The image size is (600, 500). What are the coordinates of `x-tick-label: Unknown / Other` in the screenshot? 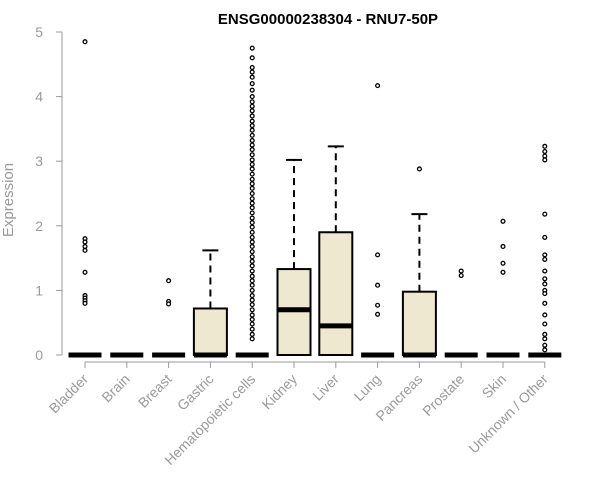 It's located at (508, 414).